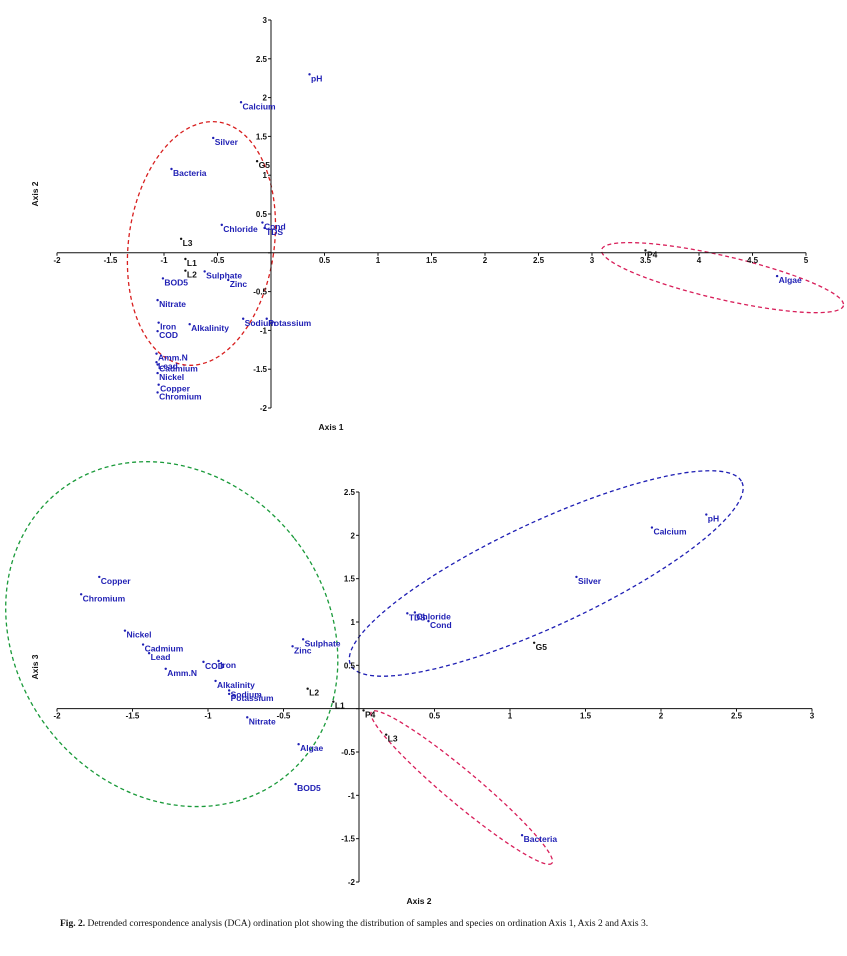 Image resolution: width=847 pixels, height=956 pixels. Describe the element at coordinates (227, 142) in the screenshot. I see `species-label-silver: Silver` at that location.